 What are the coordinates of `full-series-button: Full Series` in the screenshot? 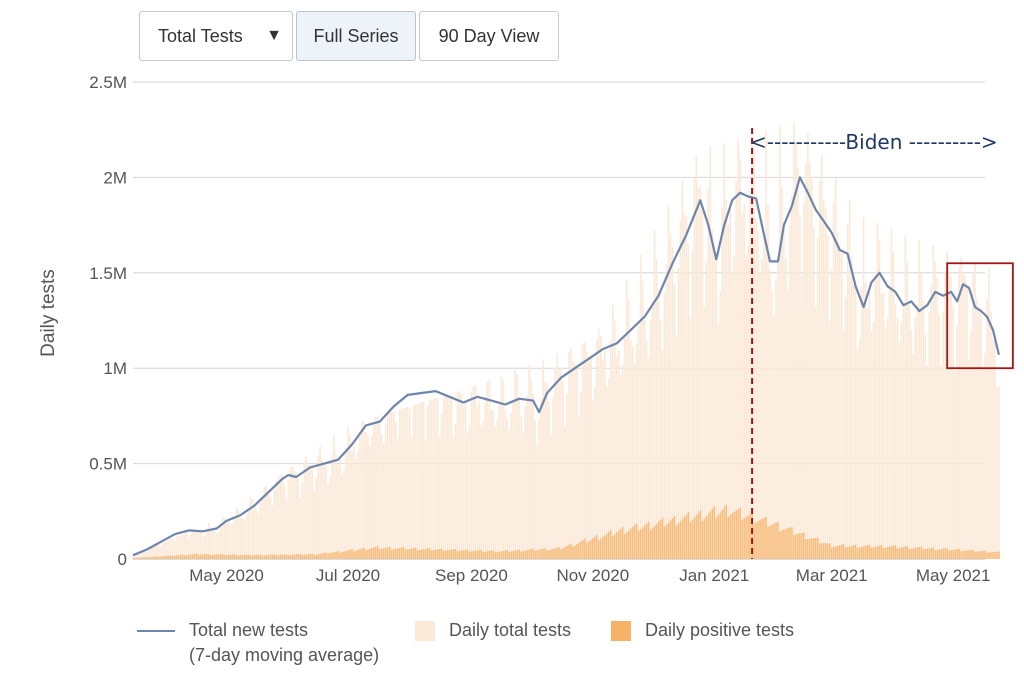 It's located at (356, 36).